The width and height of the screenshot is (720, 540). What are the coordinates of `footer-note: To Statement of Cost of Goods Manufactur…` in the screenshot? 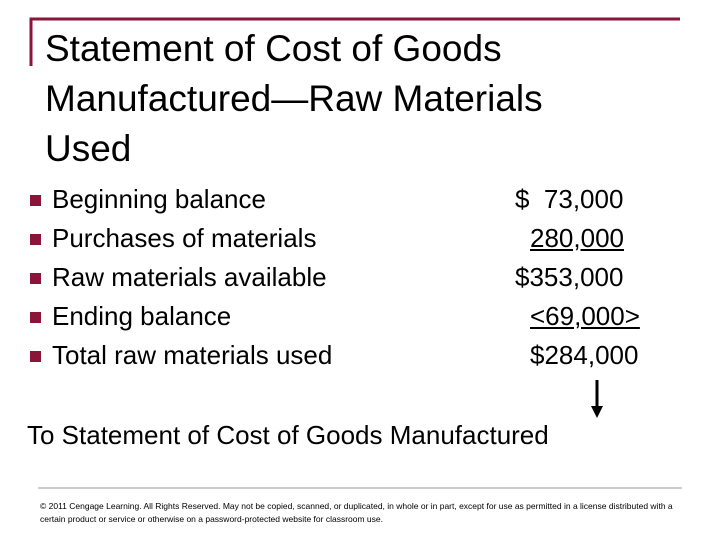 It's located at (288, 435).